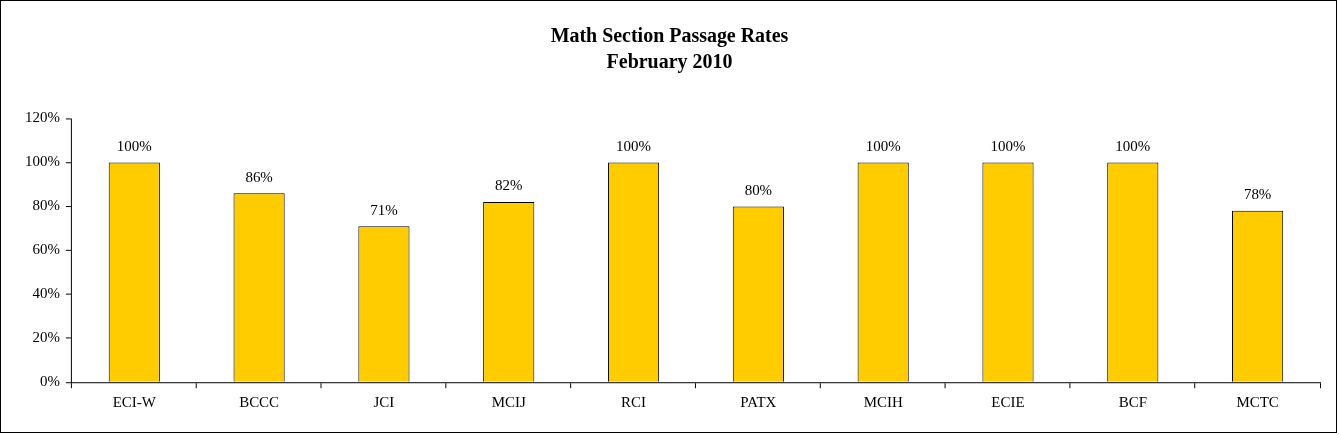  What do you see at coordinates (634, 402) in the screenshot?
I see `x-tick-label: RCI` at bounding box center [634, 402].